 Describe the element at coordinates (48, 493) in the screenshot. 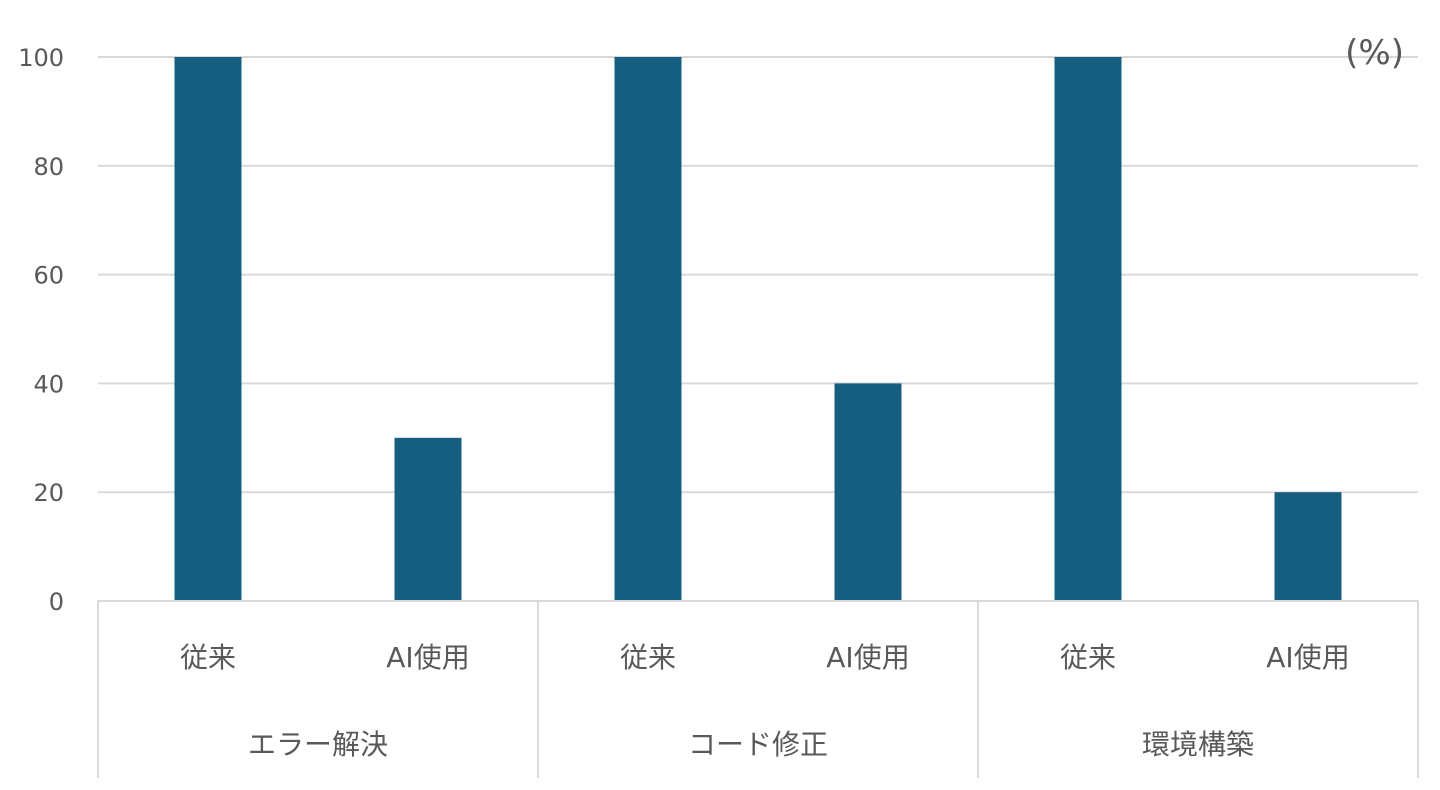

I see `y-tick-label: 20` at that location.